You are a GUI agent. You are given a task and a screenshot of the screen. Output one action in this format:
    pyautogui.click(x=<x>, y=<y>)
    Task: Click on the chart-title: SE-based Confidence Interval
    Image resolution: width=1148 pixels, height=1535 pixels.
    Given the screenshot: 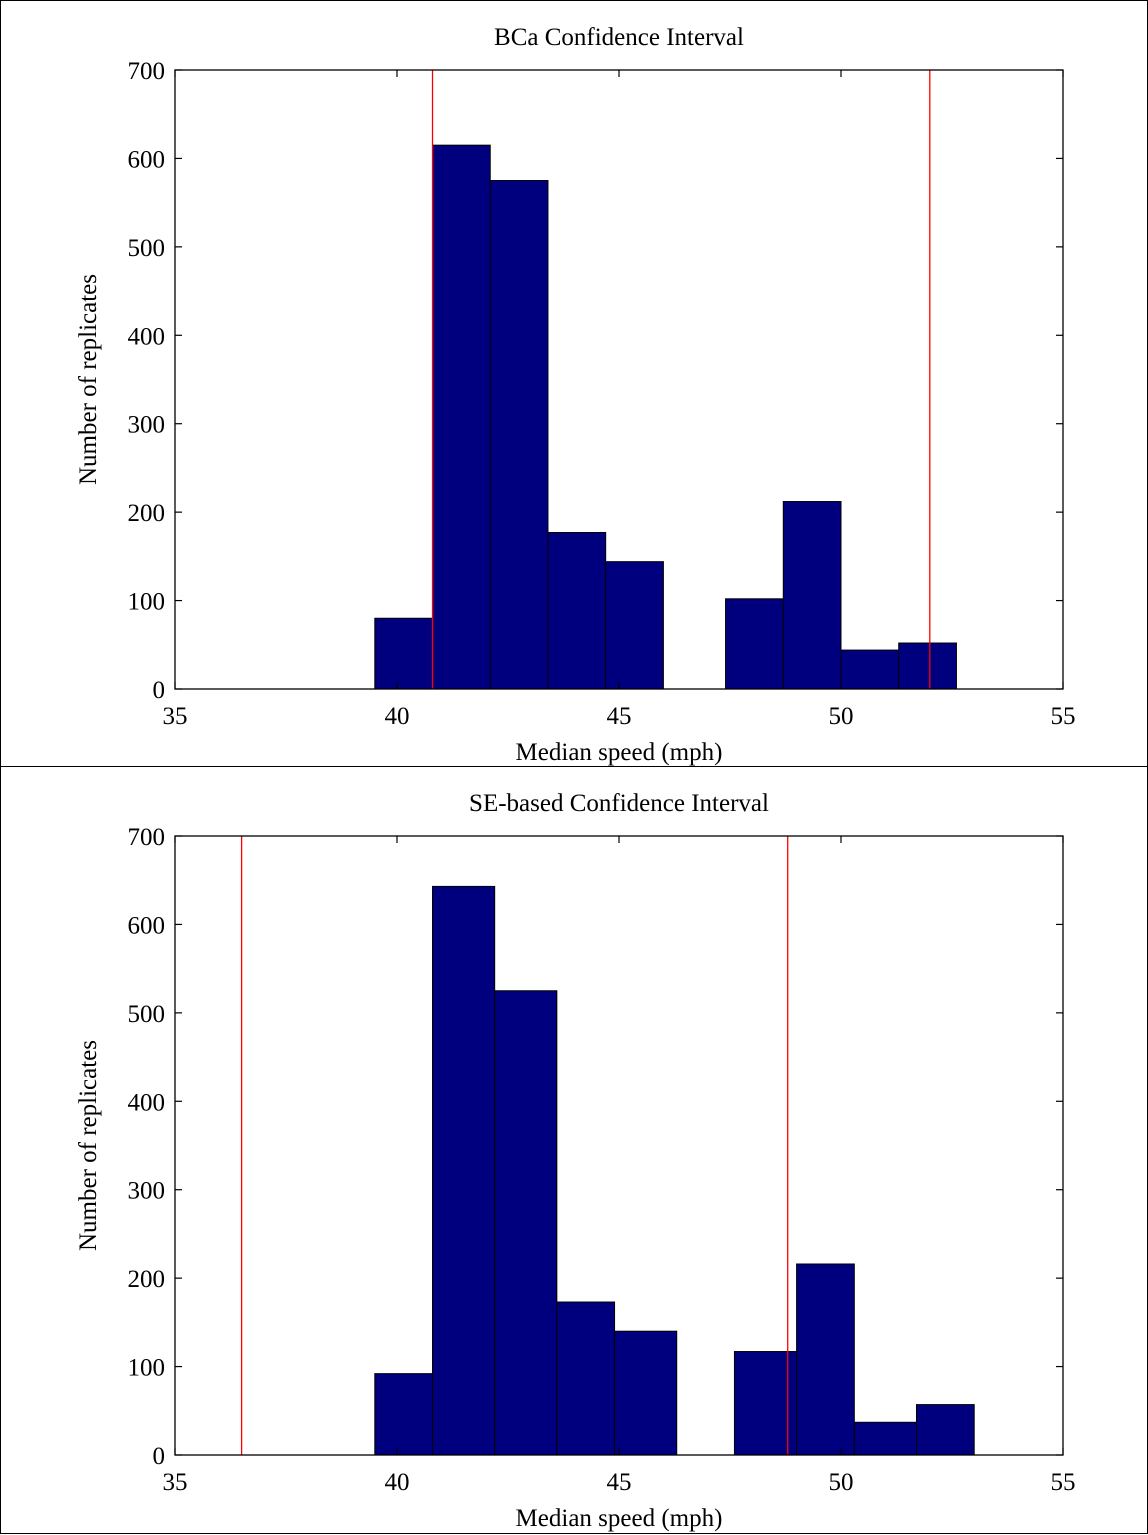 What is the action you would take?
    pyautogui.click(x=619, y=803)
    